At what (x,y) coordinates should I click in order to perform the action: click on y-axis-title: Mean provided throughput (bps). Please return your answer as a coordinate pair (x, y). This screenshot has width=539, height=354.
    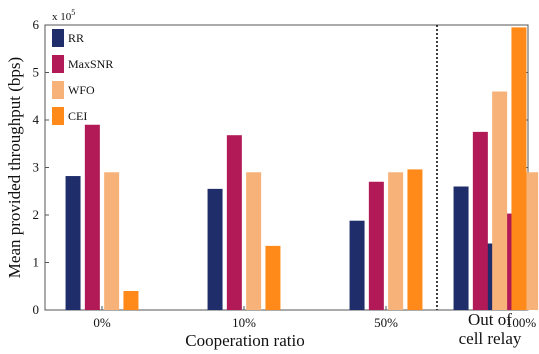
    Looking at the image, I should click on (14, 167).